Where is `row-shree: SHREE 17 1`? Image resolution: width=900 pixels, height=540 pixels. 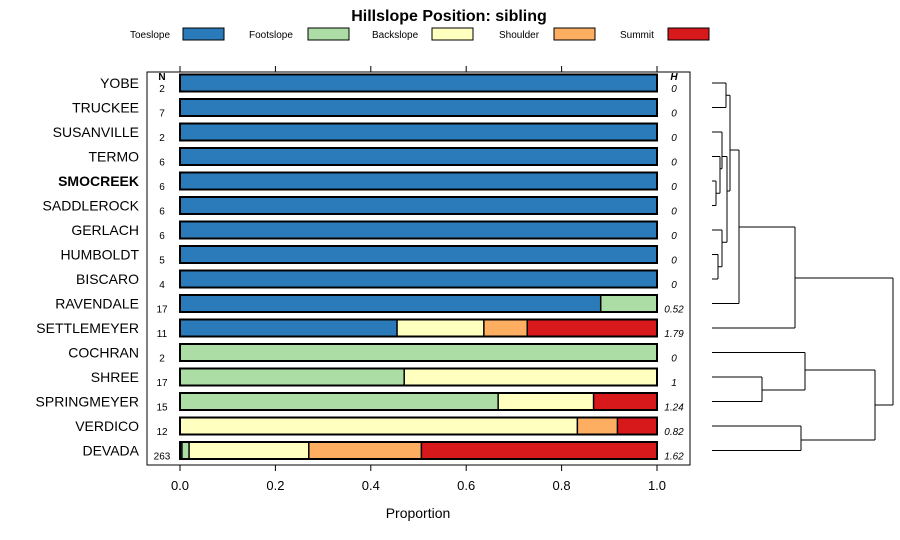 row-shree: SHREE 17 1 is located at coordinates (384, 378).